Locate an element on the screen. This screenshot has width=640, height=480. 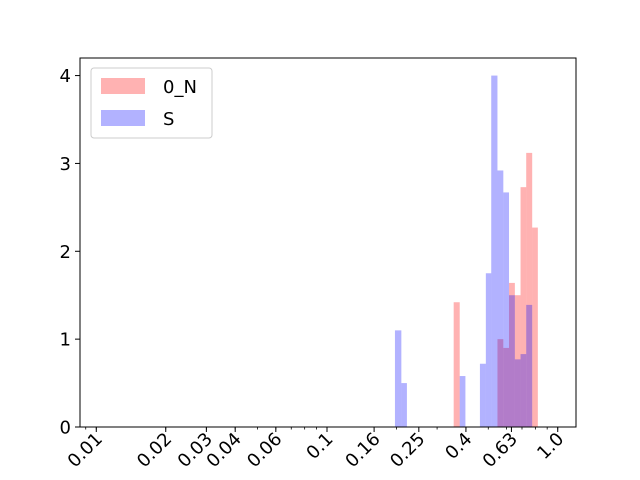
y-tick-label: 1 is located at coordinates (65, 340).